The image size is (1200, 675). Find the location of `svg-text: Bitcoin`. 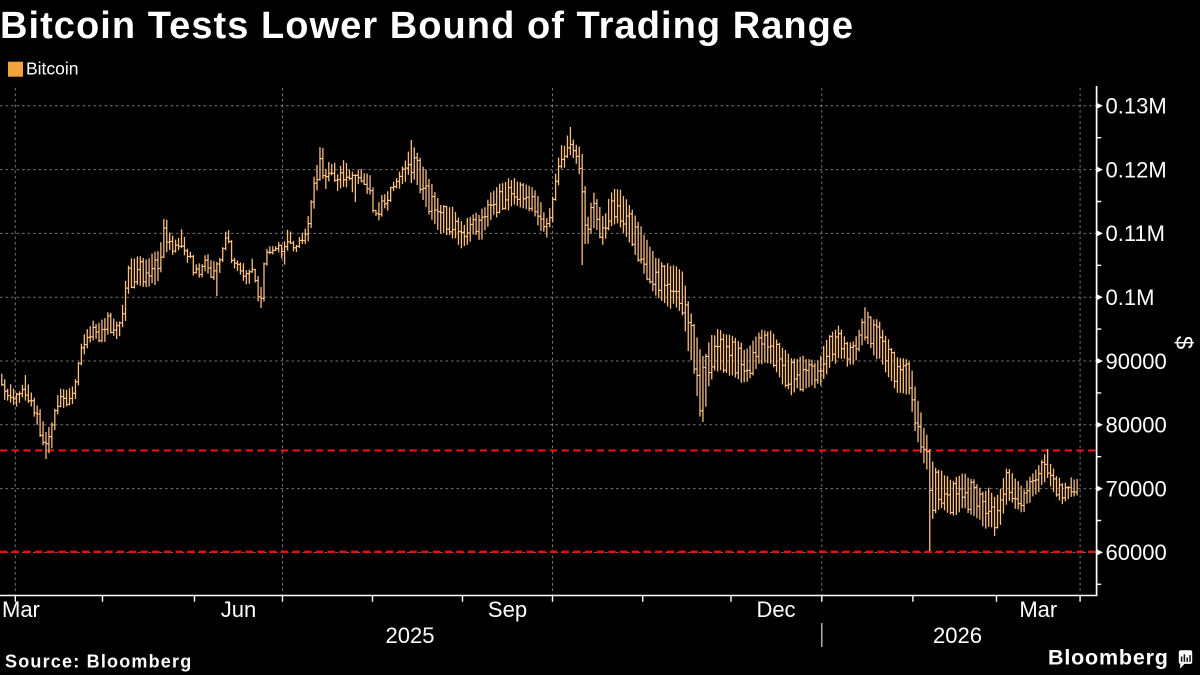

svg-text: Bitcoin is located at coordinates (52, 69).